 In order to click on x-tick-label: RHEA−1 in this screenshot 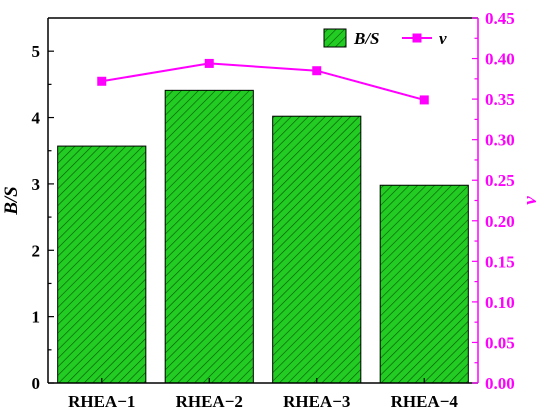, I will do `click(101, 401)`.